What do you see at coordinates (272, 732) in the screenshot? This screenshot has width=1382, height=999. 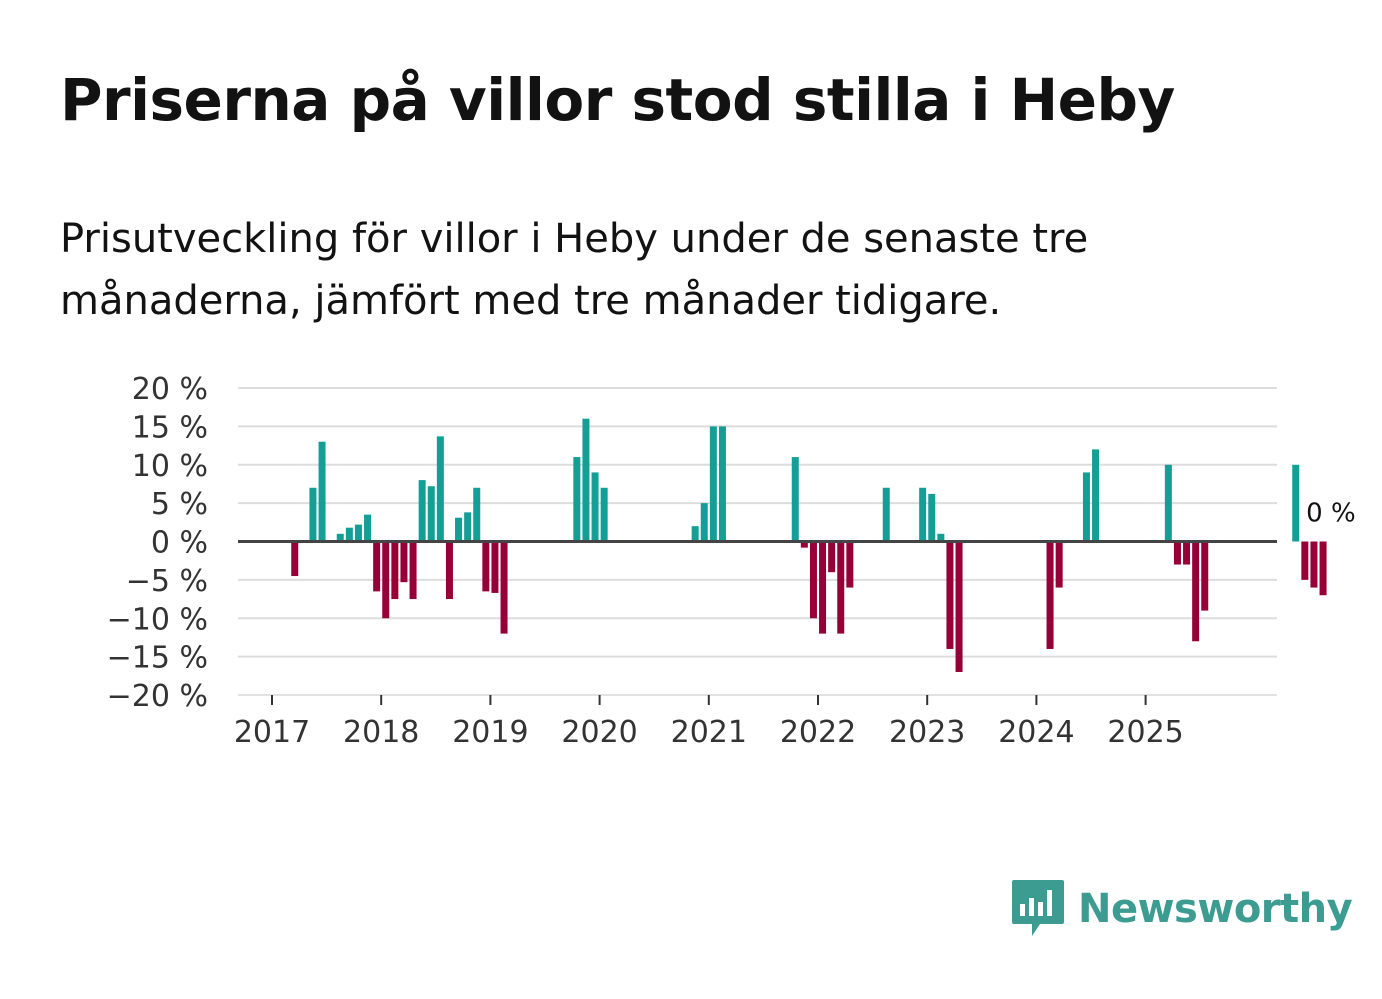 I see `x-tick-label: 2017` at bounding box center [272, 732].